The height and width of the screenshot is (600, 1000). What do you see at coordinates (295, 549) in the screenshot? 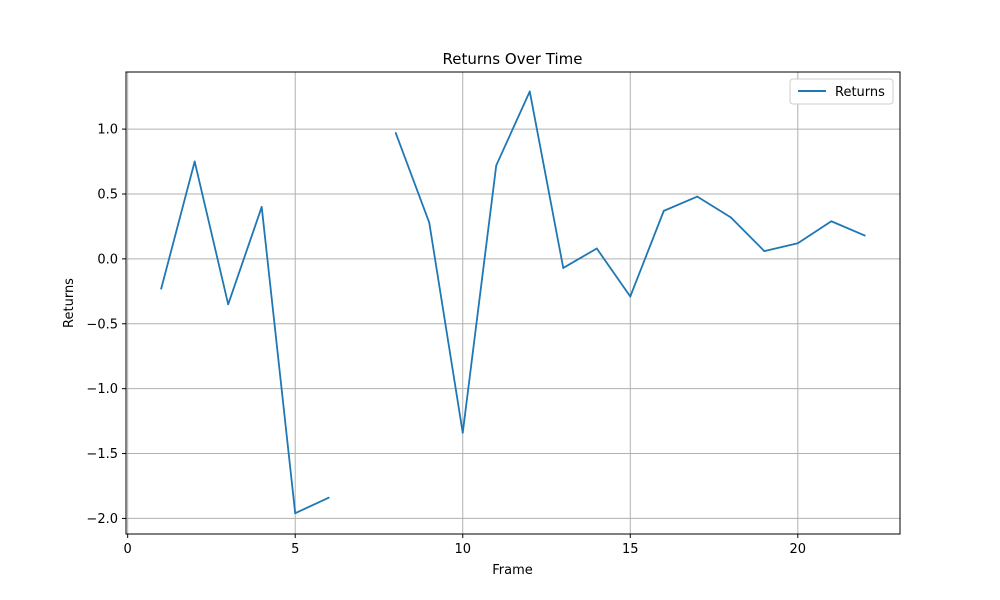
I see `x-tick-label: 5` at bounding box center [295, 549].